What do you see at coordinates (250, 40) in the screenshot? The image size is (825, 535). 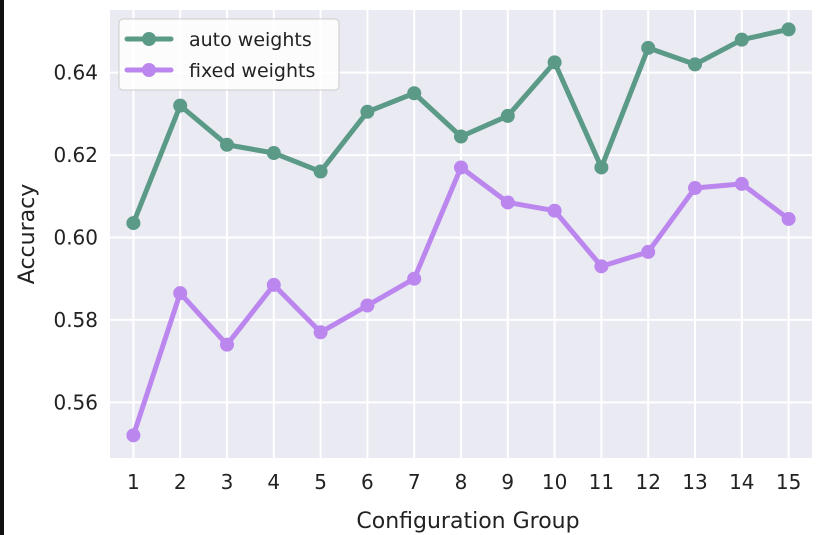 I see `legend-label: auto weights` at bounding box center [250, 40].